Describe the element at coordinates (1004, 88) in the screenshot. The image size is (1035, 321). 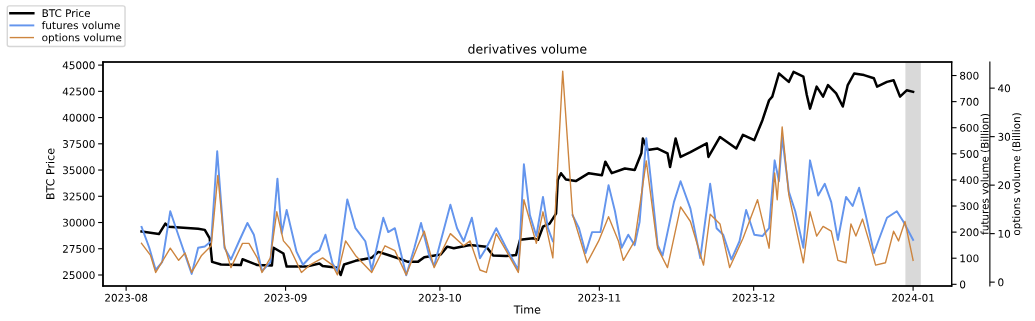
I see `y3-tick-label: 40` at that location.